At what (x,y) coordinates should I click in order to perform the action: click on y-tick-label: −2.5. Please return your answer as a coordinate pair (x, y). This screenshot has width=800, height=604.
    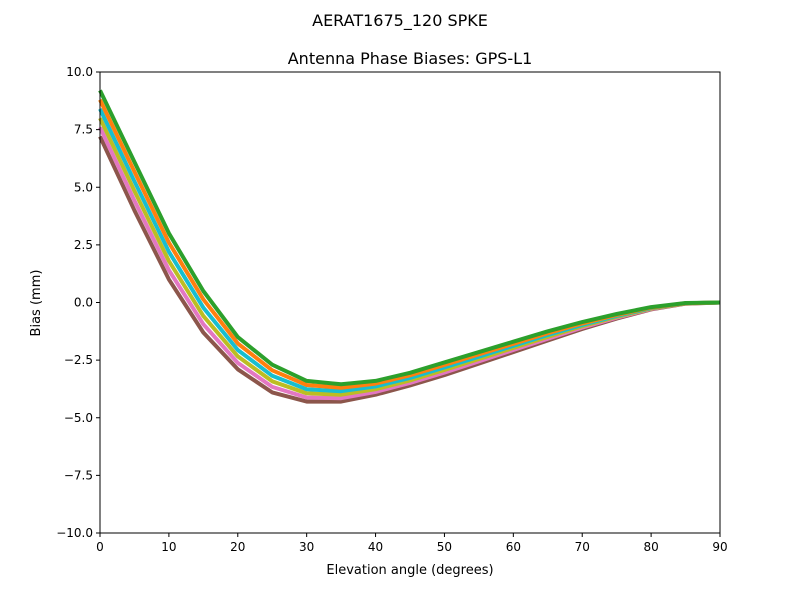
    Looking at the image, I should click on (78, 360).